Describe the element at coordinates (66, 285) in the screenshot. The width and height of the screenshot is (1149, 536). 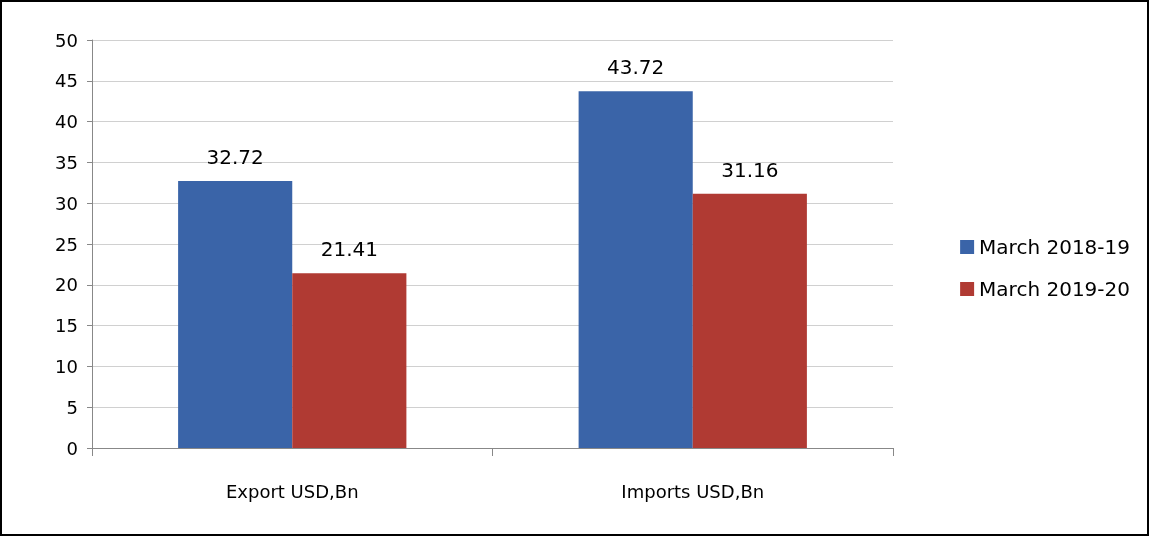
I see `y-tick-label: 20` at that location.